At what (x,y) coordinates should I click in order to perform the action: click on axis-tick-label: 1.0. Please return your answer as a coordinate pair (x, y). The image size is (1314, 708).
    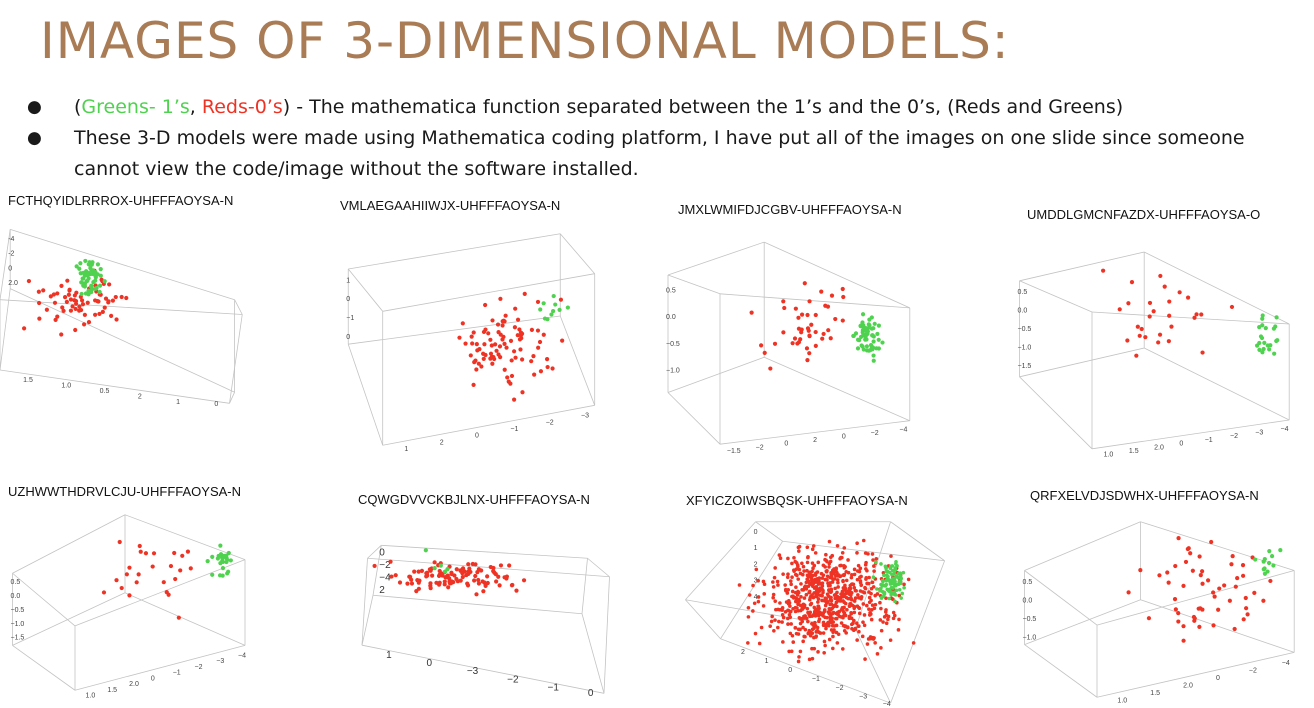
    Looking at the image, I should click on (66, 385).